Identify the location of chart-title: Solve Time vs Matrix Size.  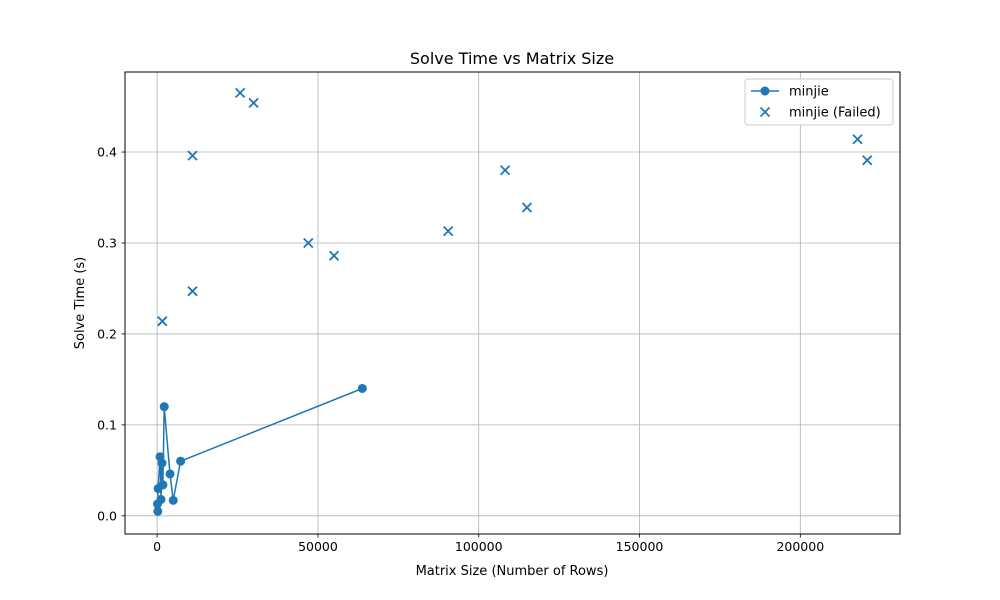
(512, 58).